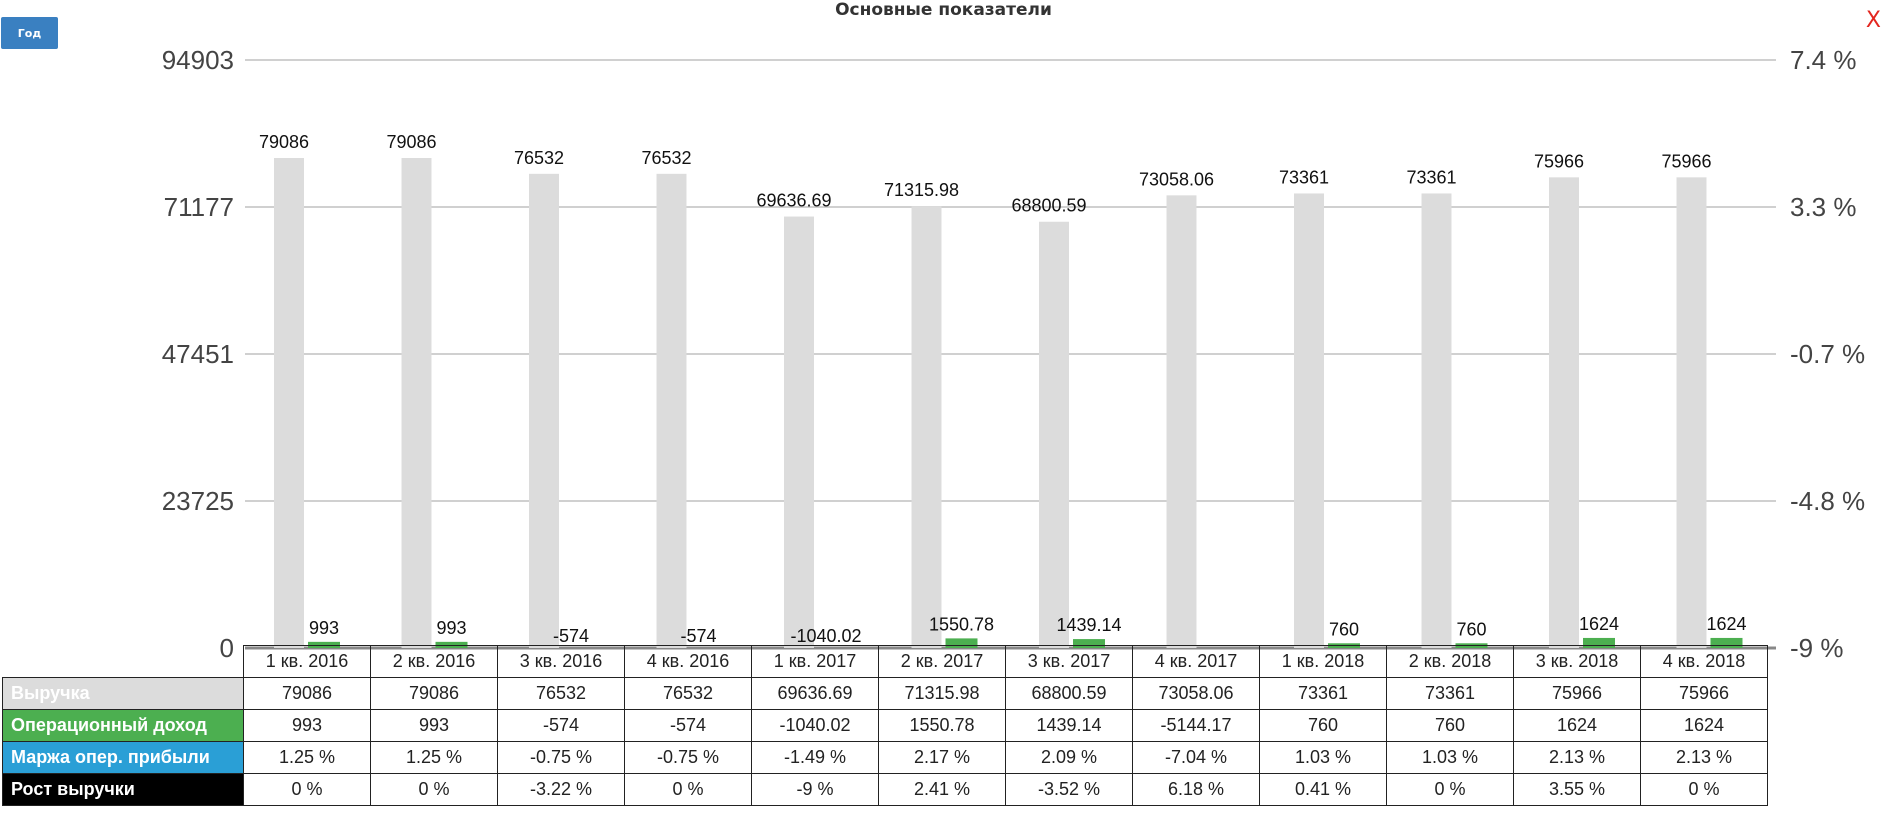 This screenshot has width=1887, height=837. I want to click on left-axis-tick-label: 47451, so click(198, 354).